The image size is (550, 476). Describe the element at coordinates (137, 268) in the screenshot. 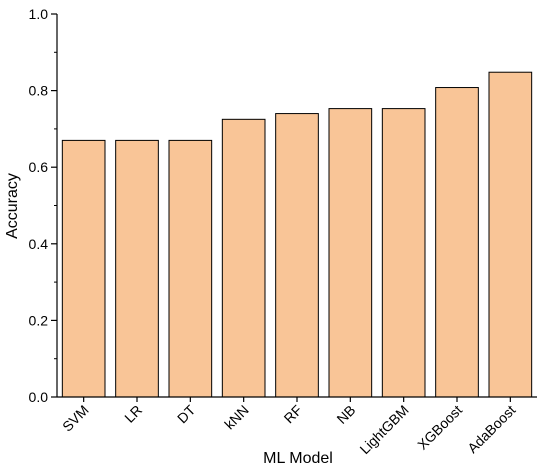

I see `bar-lr` at that location.